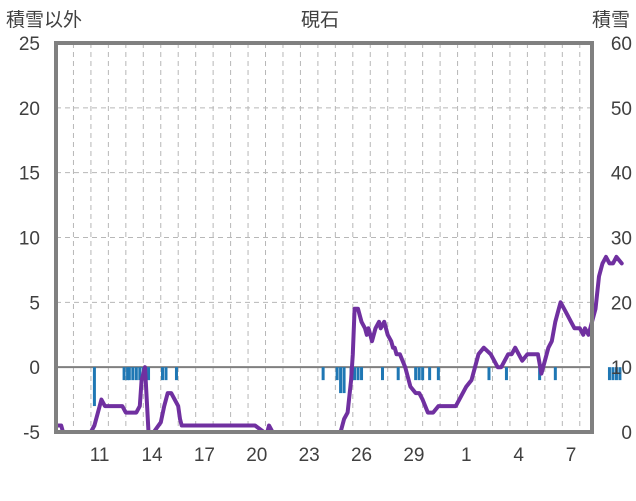  I want to click on left-tick-label: 15, so click(29, 174).